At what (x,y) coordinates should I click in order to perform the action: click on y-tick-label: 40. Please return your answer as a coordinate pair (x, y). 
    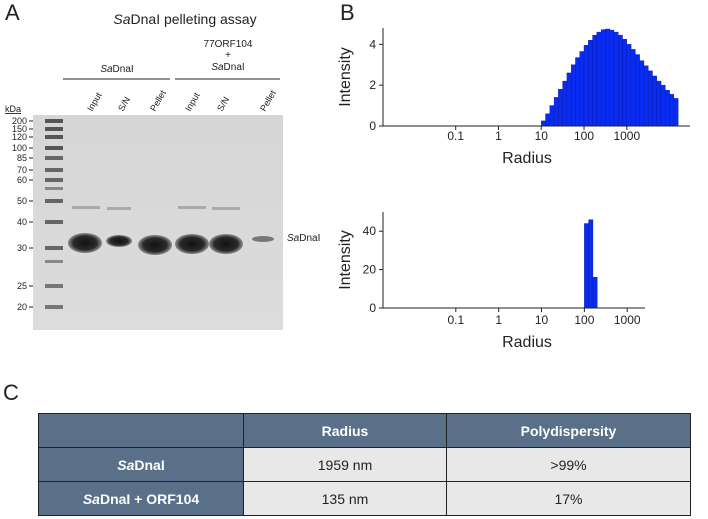
    Looking at the image, I should click on (370, 231).